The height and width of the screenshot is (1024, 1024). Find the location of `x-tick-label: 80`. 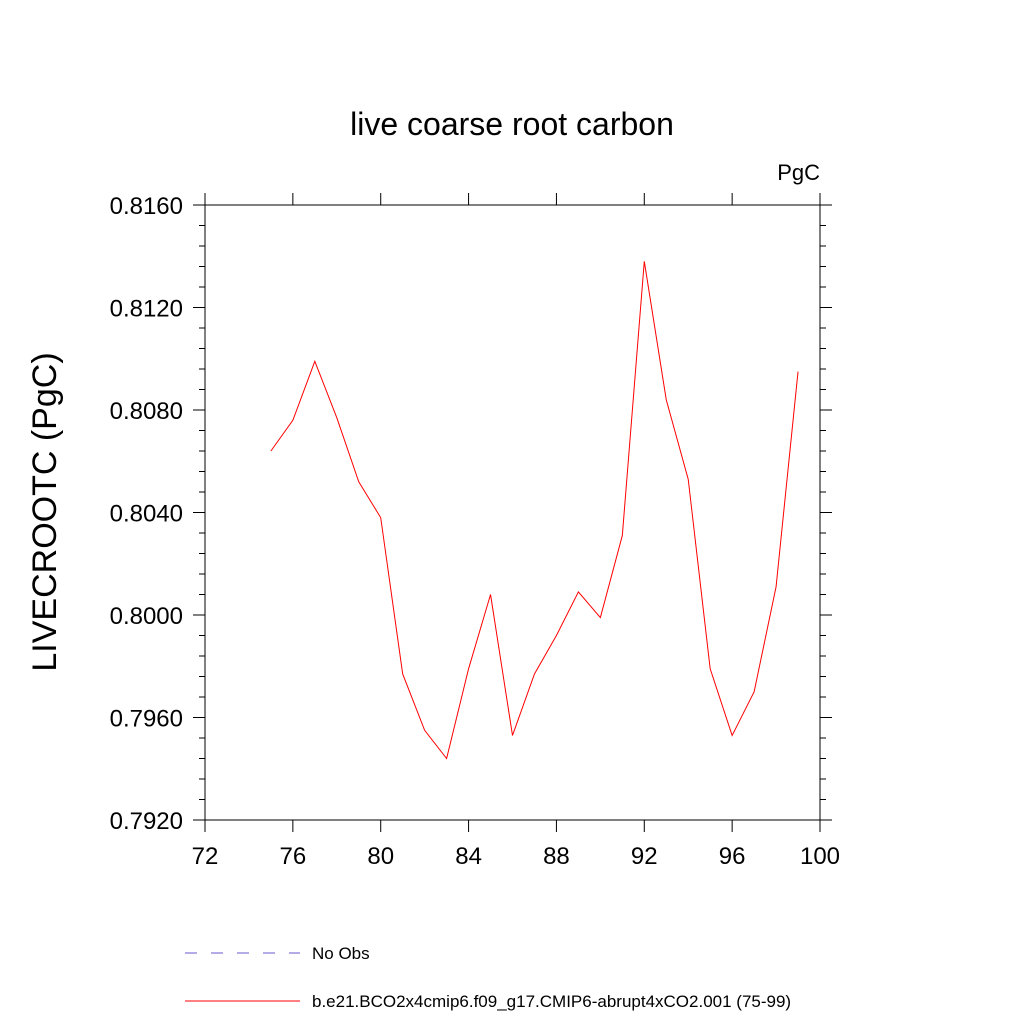

x-tick-label: 80 is located at coordinates (380, 856).